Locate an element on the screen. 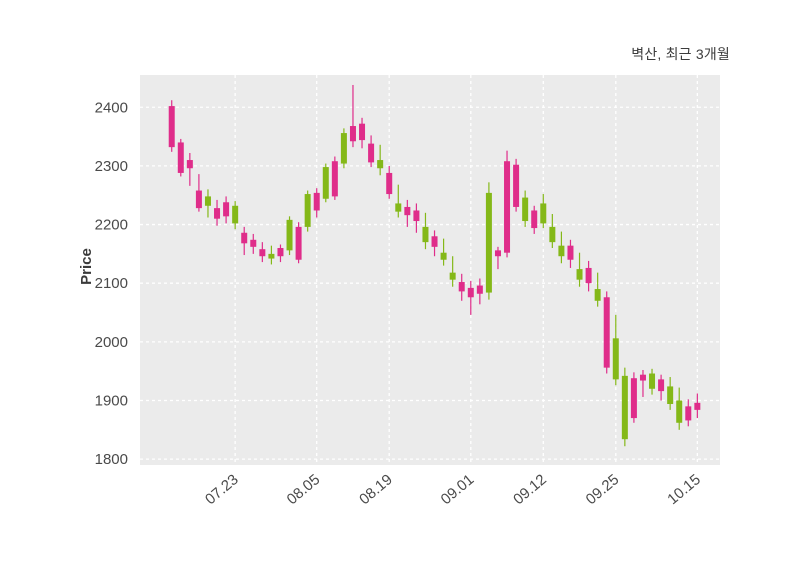 The image size is (800, 575). x-tick-label: 09.01 is located at coordinates (458, 489).